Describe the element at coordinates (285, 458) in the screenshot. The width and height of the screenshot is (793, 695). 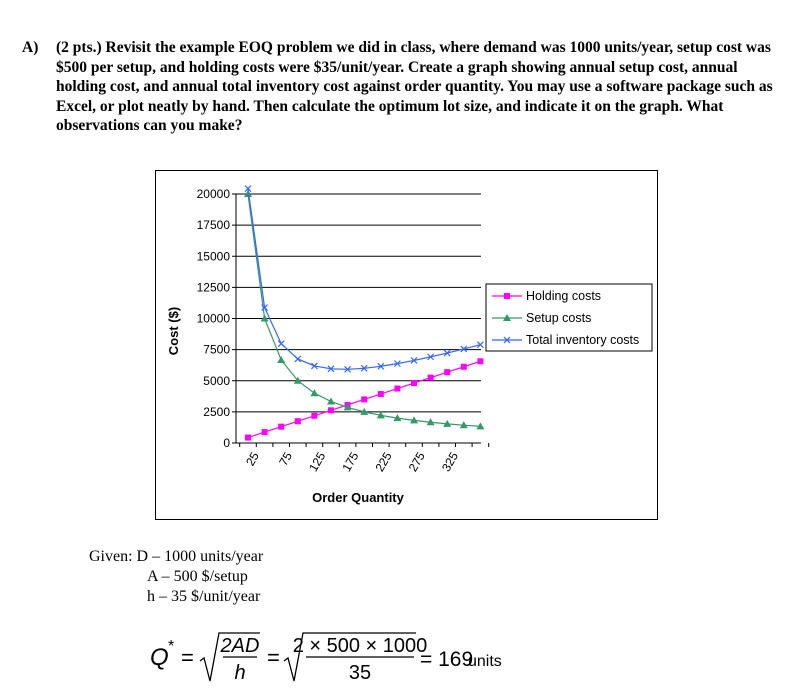
I see `x-tick-label: 75` at that location.